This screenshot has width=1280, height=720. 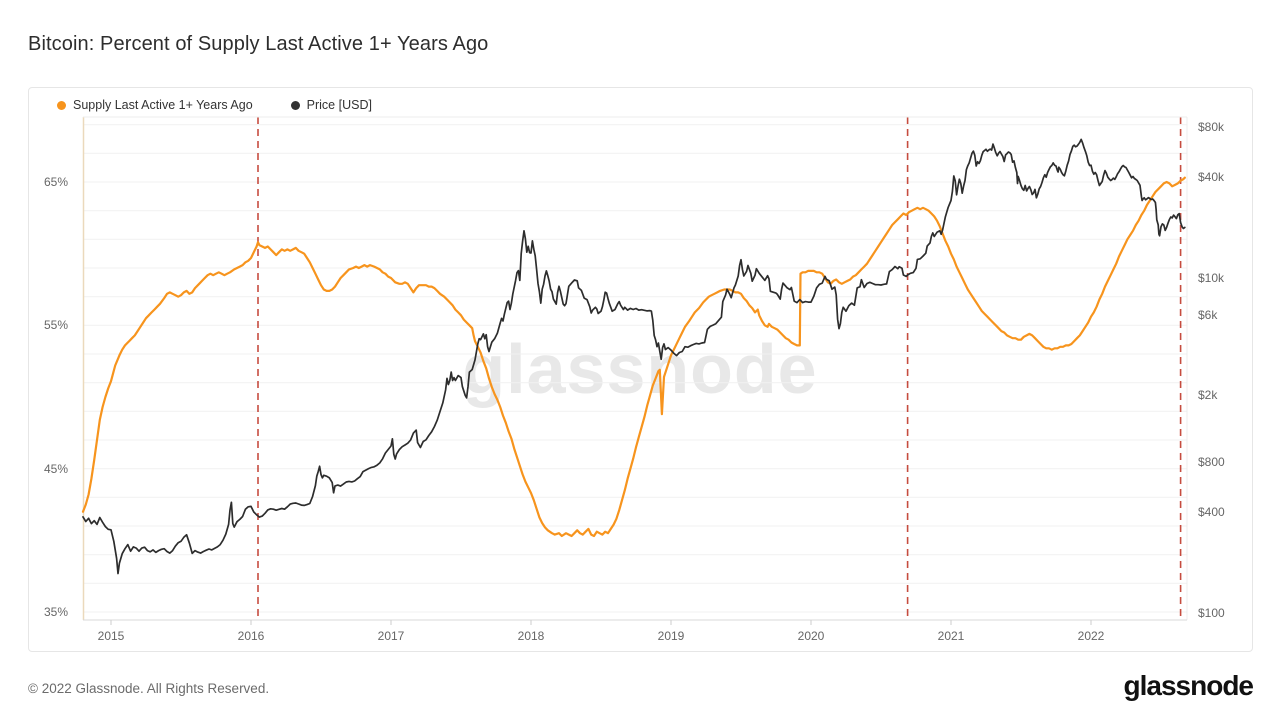 What do you see at coordinates (811, 636) in the screenshot?
I see `axis-tick-label: 2020` at bounding box center [811, 636].